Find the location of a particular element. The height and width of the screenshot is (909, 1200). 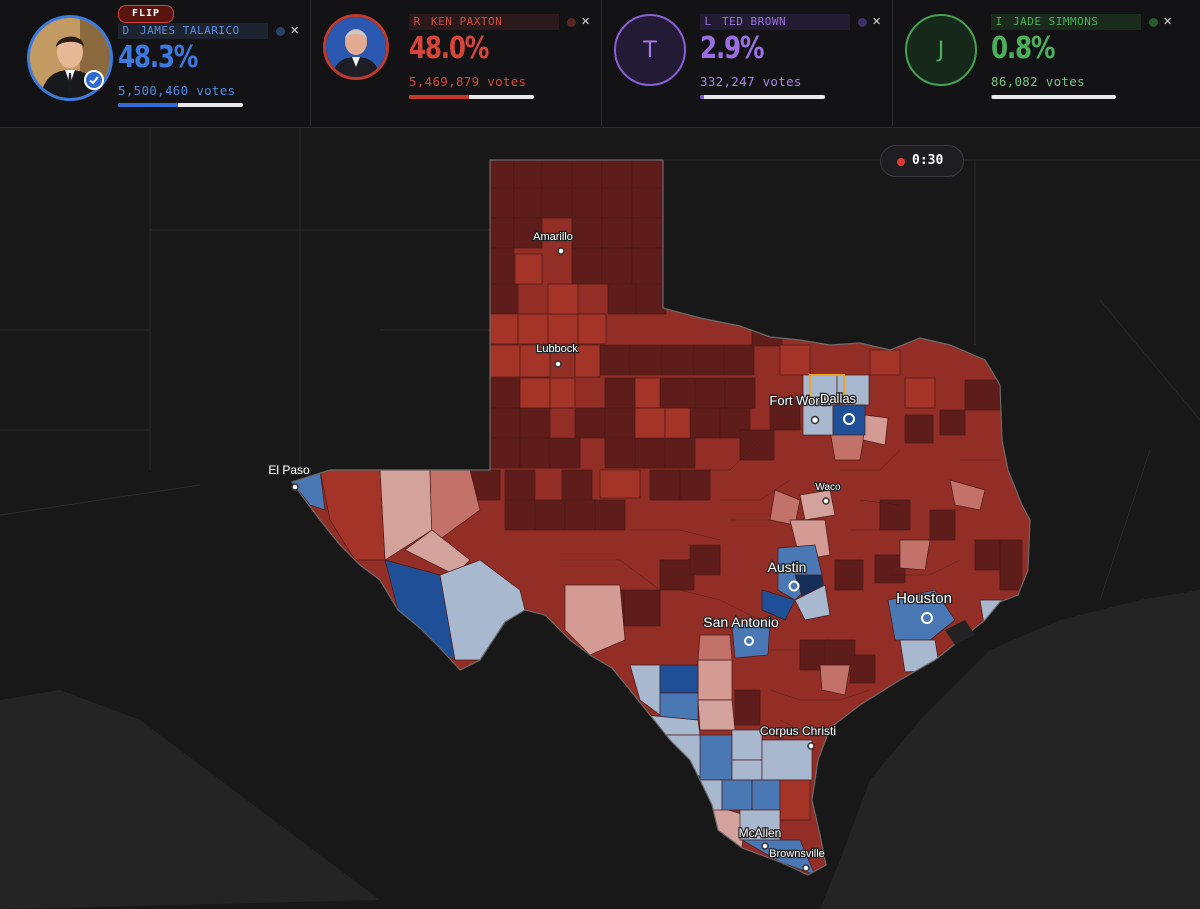

candidate-name-label: R KEN PAXTON is located at coordinates (484, 22).